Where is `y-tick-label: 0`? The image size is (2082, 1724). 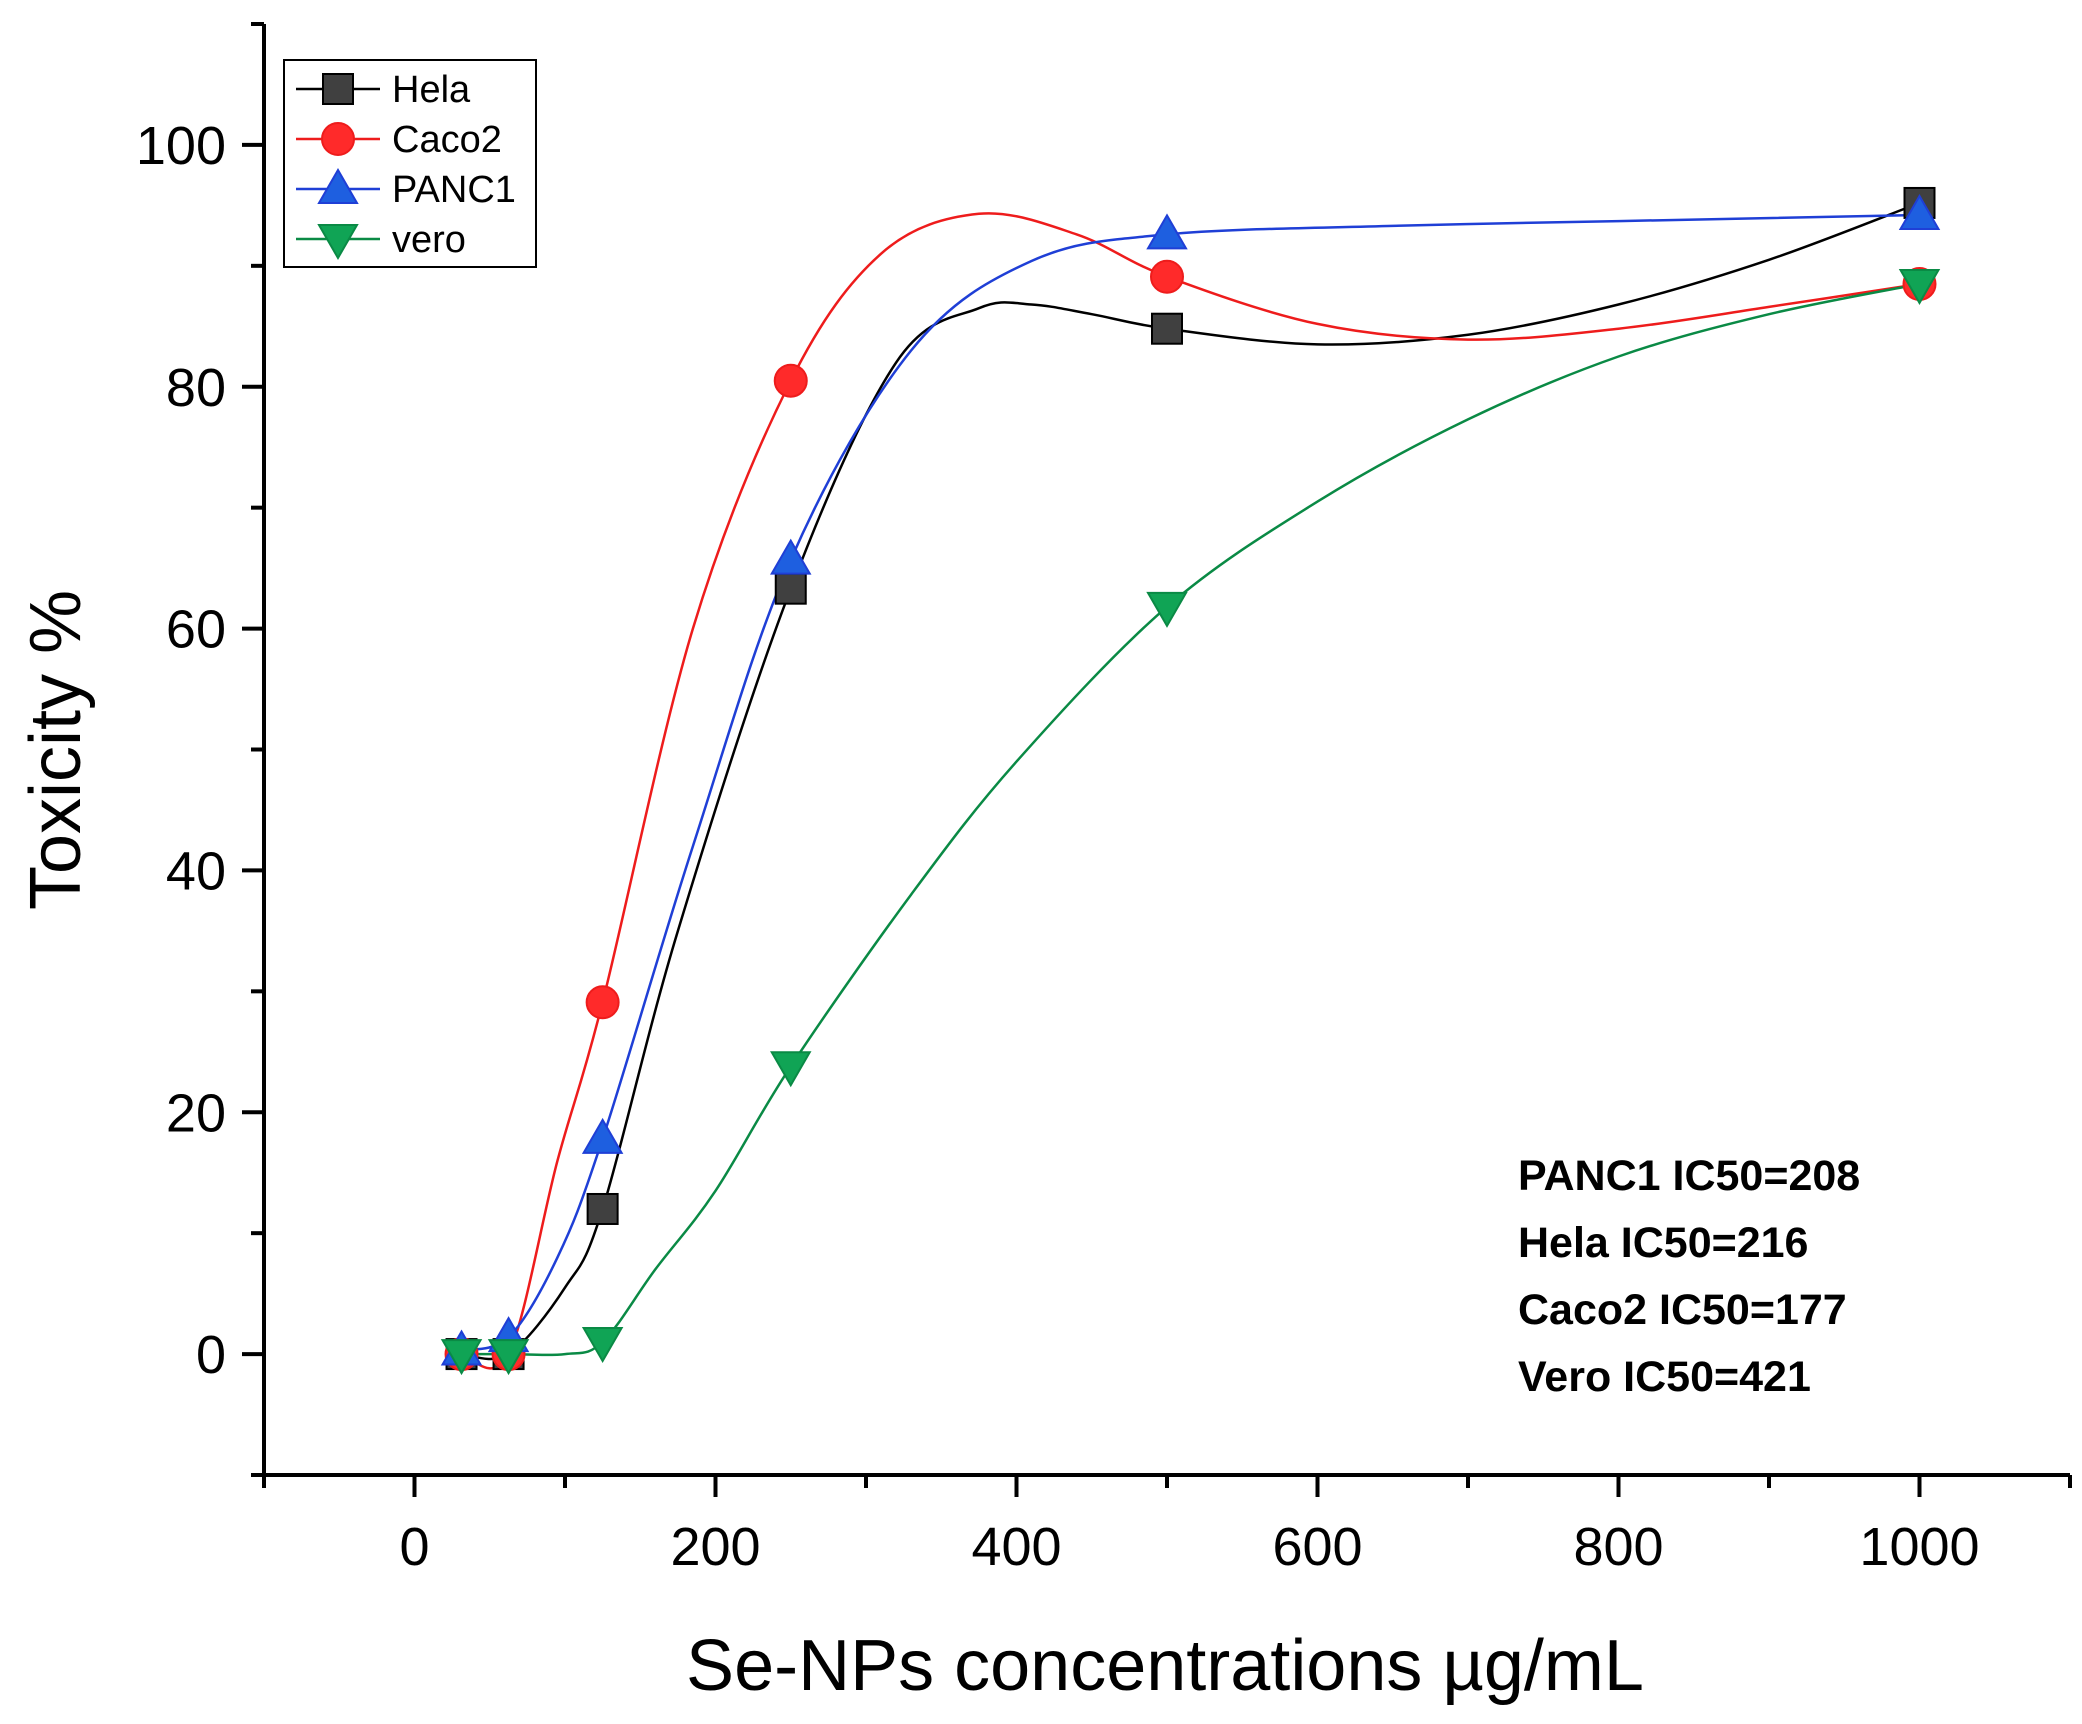 y-tick-label: 0 is located at coordinates (211, 1355).